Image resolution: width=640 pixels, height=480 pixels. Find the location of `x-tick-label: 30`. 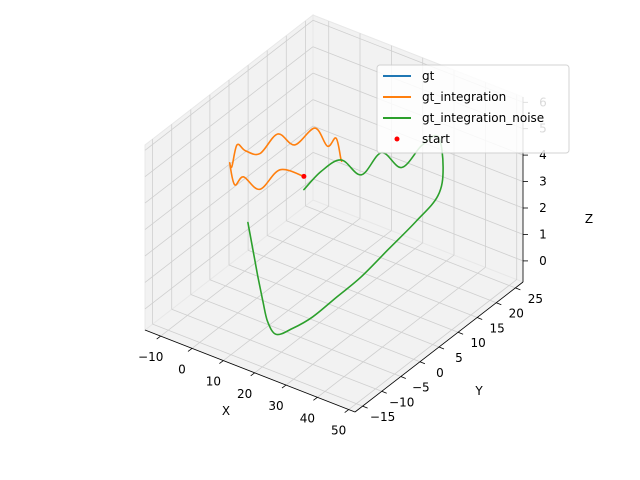

x-tick-label: 30 is located at coordinates (275, 406).